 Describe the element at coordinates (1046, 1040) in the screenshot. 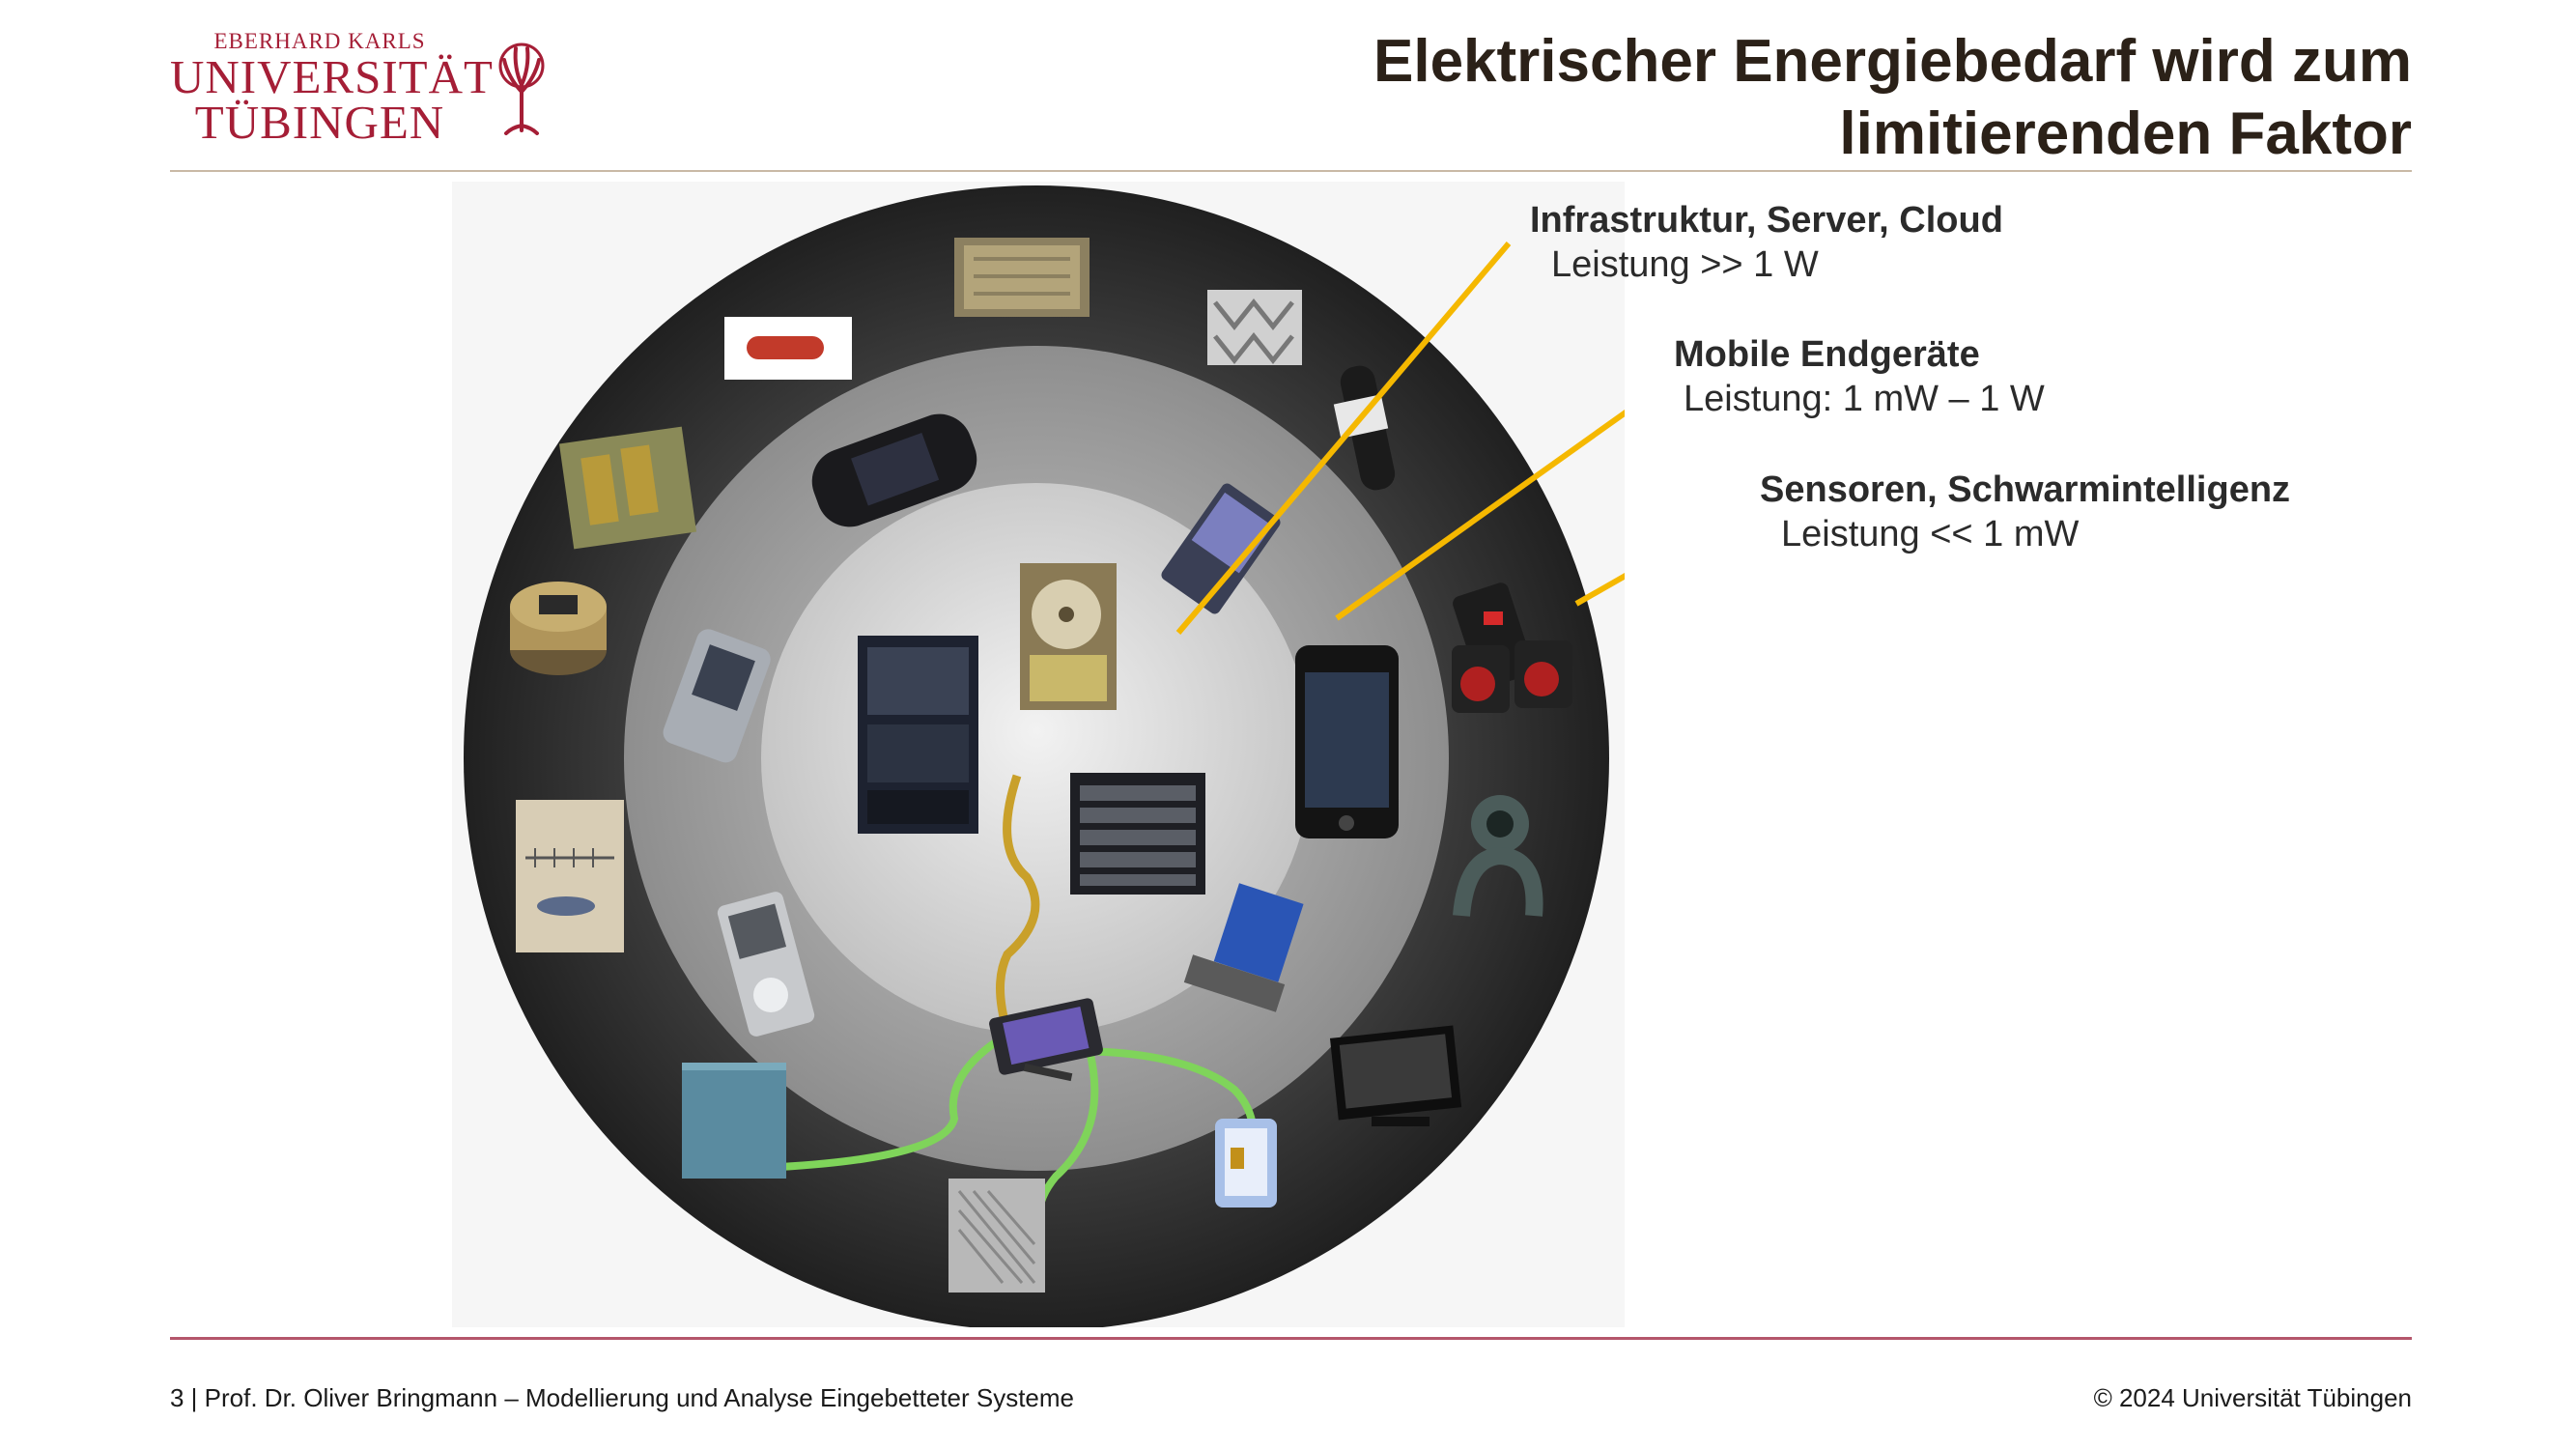

I see `tablet-icon` at that location.